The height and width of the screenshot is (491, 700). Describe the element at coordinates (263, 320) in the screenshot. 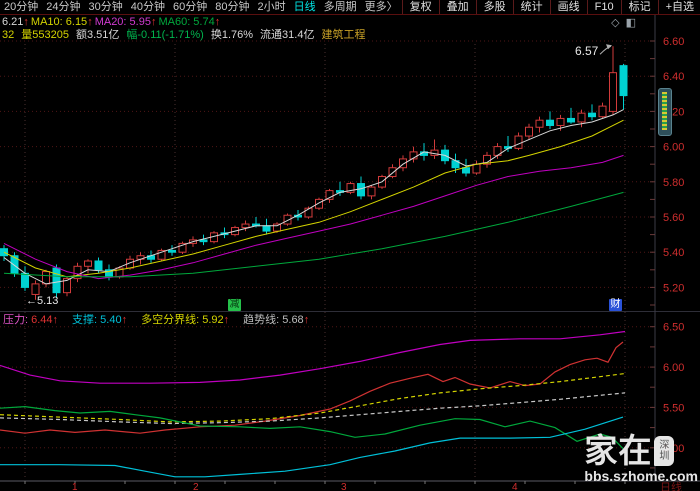

I see `indicator-label-3: 趋势线:` at that location.